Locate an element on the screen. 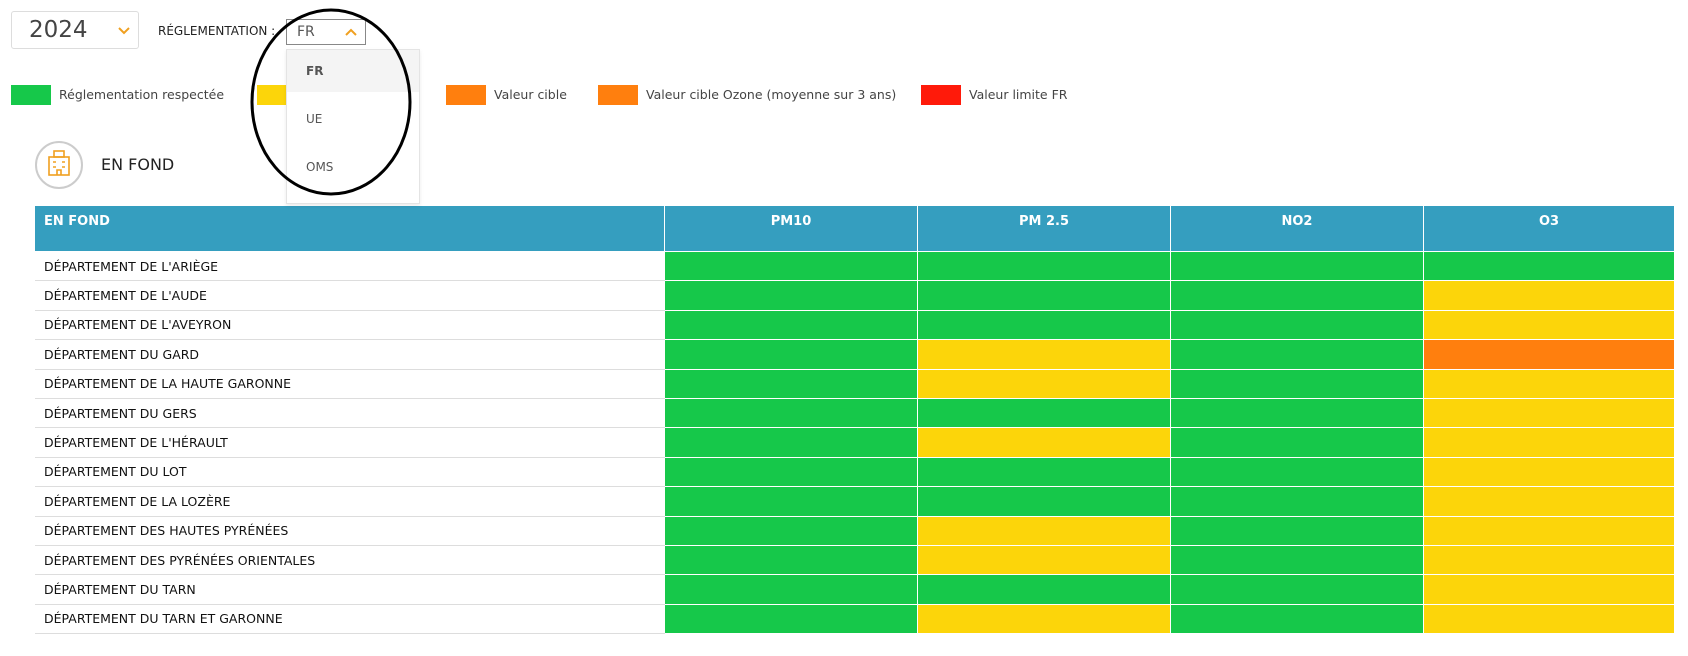 This screenshot has width=1688, height=656. dropdown-option: UE is located at coordinates (314, 119).